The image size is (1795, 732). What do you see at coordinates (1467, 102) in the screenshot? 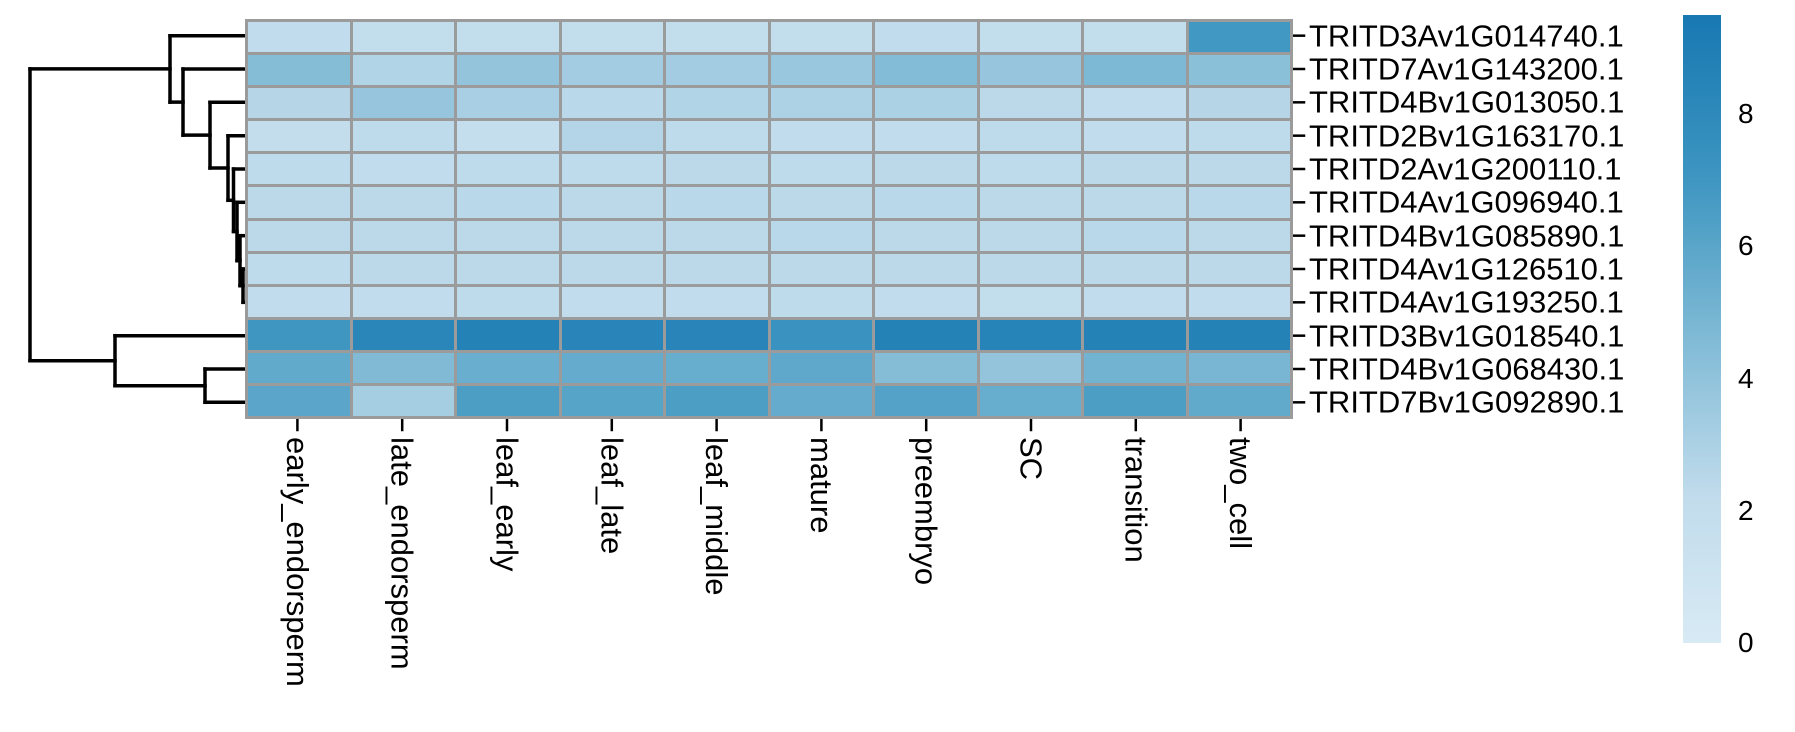
I see `row-label: TRITD4Bv1G013050.1` at bounding box center [1467, 102].